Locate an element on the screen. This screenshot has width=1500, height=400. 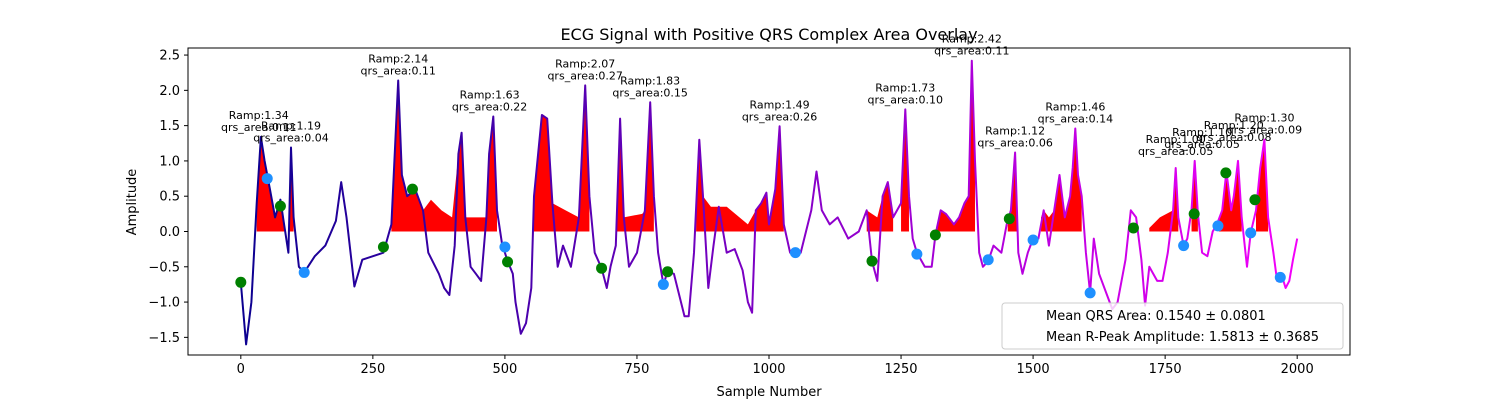
x-tick-label-8: 2000 is located at coordinates (1297, 369).